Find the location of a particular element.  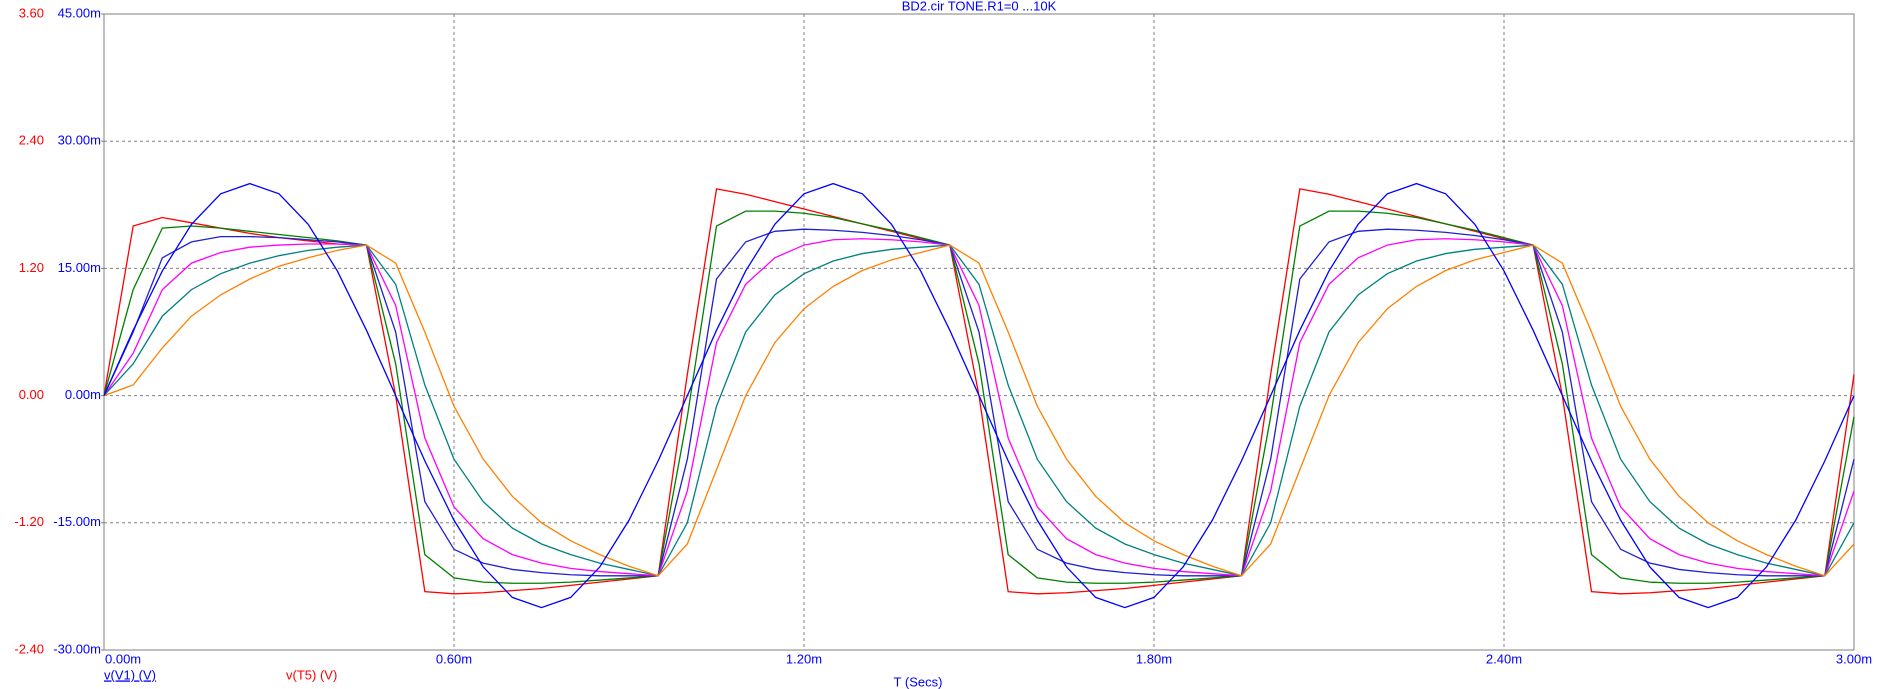

y2-tick-label: 0.00m is located at coordinates (83, 394).